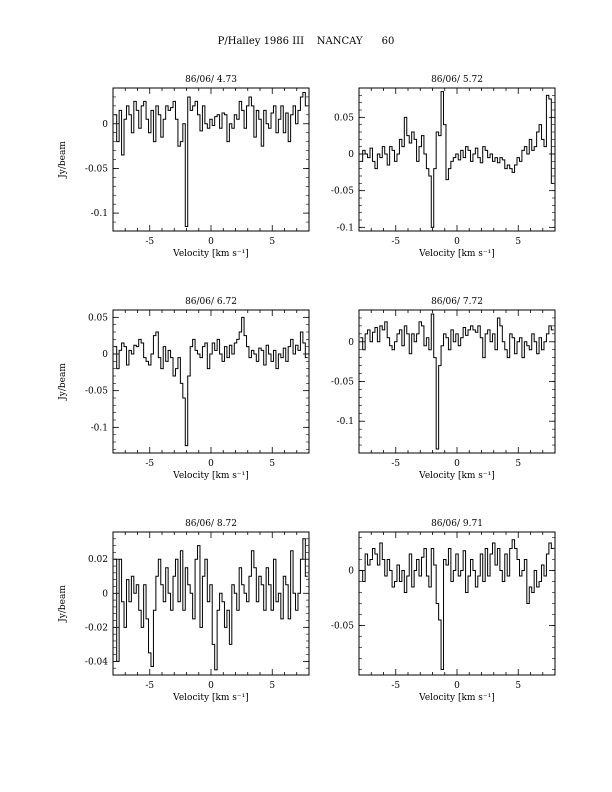  What do you see at coordinates (211, 302) in the screenshot?
I see `panel-title: 86/06/ 6.72` at bounding box center [211, 302].